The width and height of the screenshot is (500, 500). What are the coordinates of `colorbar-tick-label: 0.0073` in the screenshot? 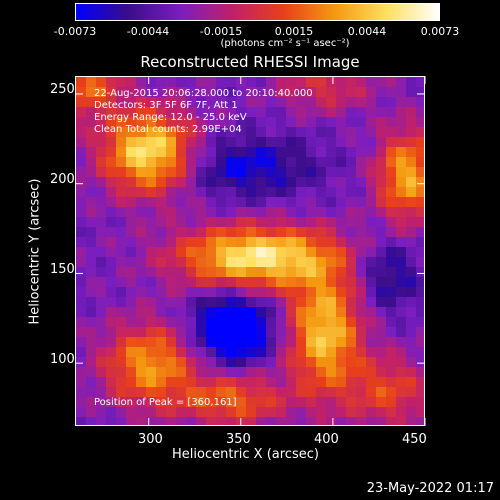 It's located at (440, 31).